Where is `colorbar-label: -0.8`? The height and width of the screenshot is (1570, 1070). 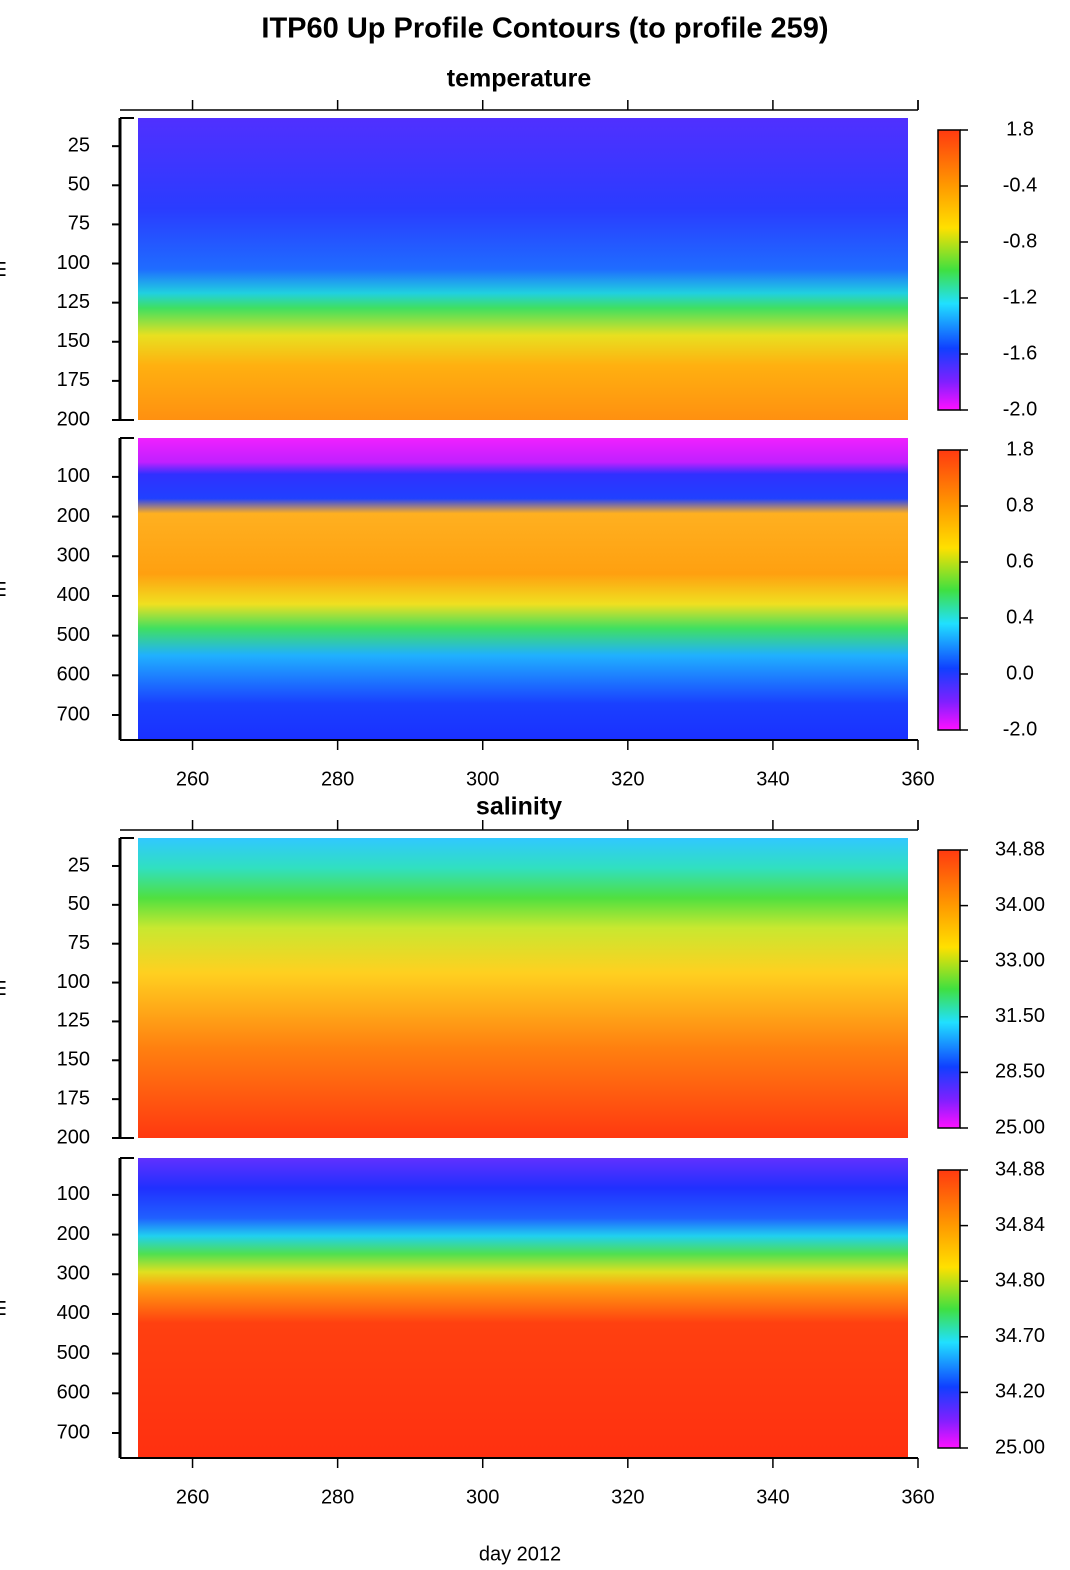
colorbar-label: -0.8 is located at coordinates (1020, 241).